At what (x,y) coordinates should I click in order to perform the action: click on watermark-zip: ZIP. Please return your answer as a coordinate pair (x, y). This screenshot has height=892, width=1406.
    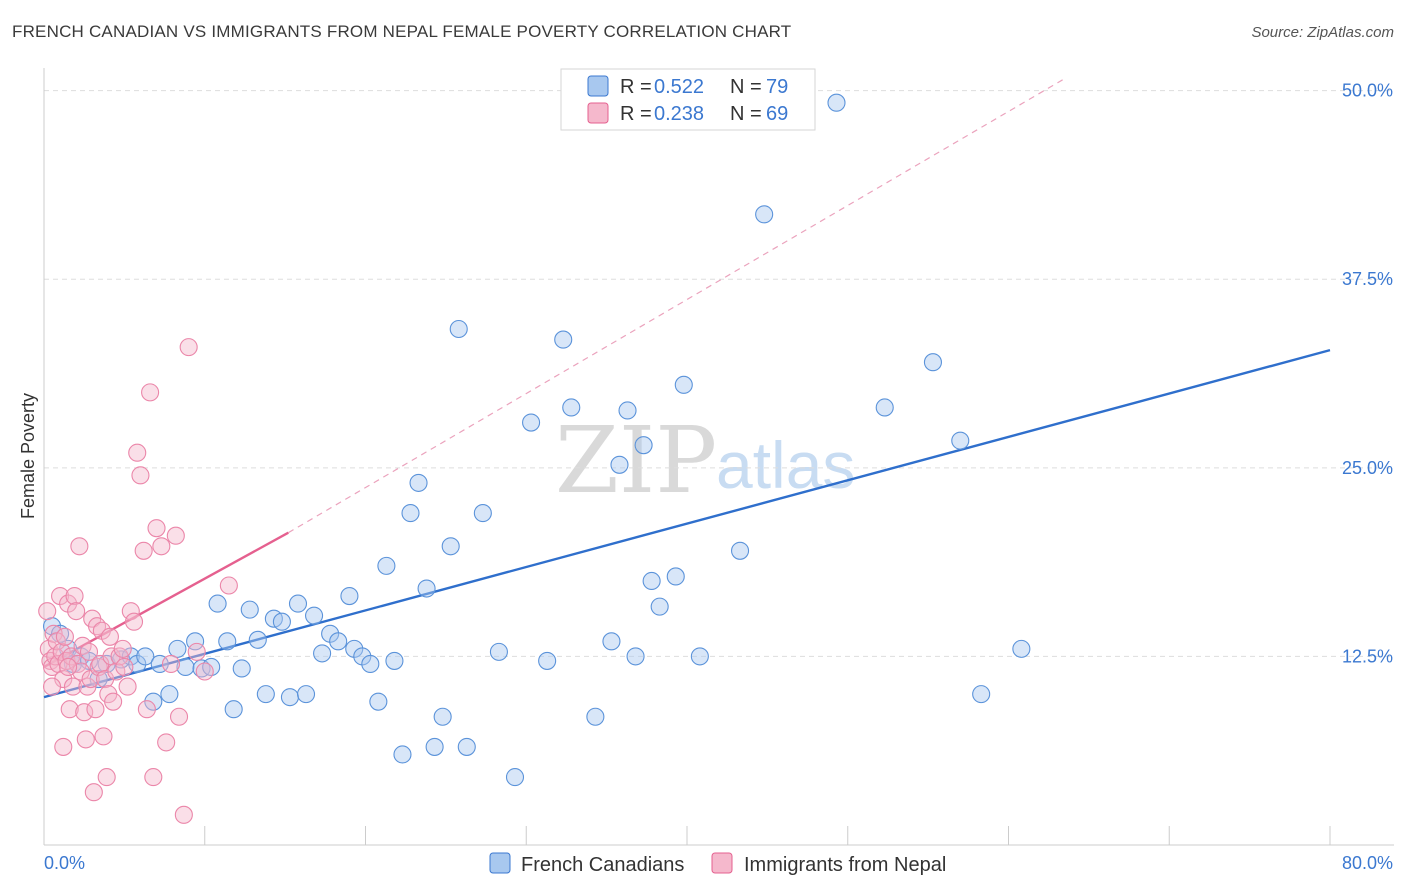
    Looking at the image, I should click on (636, 460).